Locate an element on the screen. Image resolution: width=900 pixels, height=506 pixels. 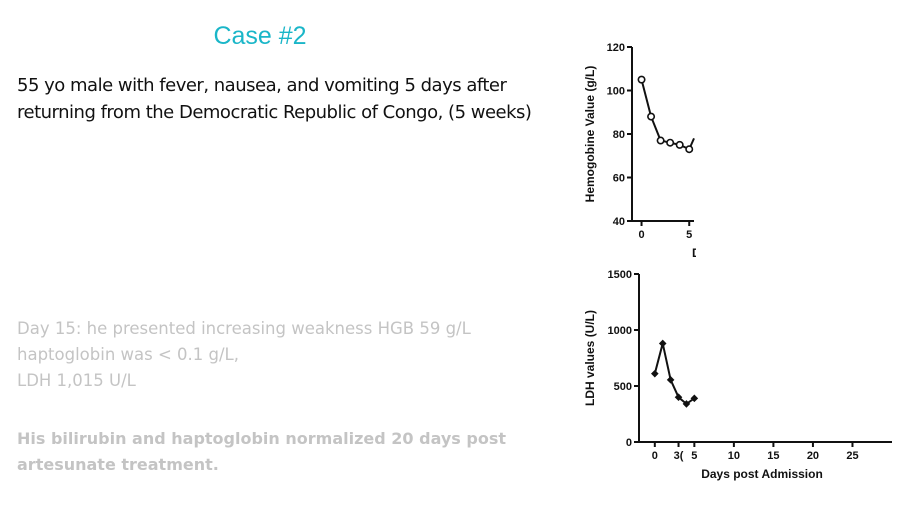
finding-line: haptoglobin was < 0.1 g/L, is located at coordinates (128, 354).